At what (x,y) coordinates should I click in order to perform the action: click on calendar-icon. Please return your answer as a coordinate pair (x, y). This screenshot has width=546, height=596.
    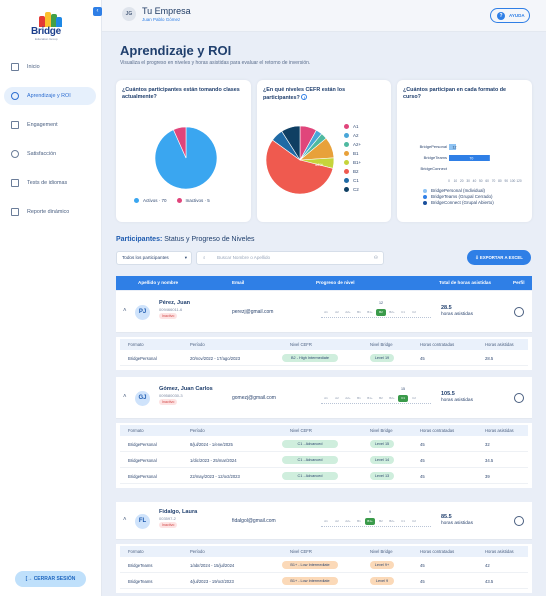
    Looking at the image, I should click on (15, 125).